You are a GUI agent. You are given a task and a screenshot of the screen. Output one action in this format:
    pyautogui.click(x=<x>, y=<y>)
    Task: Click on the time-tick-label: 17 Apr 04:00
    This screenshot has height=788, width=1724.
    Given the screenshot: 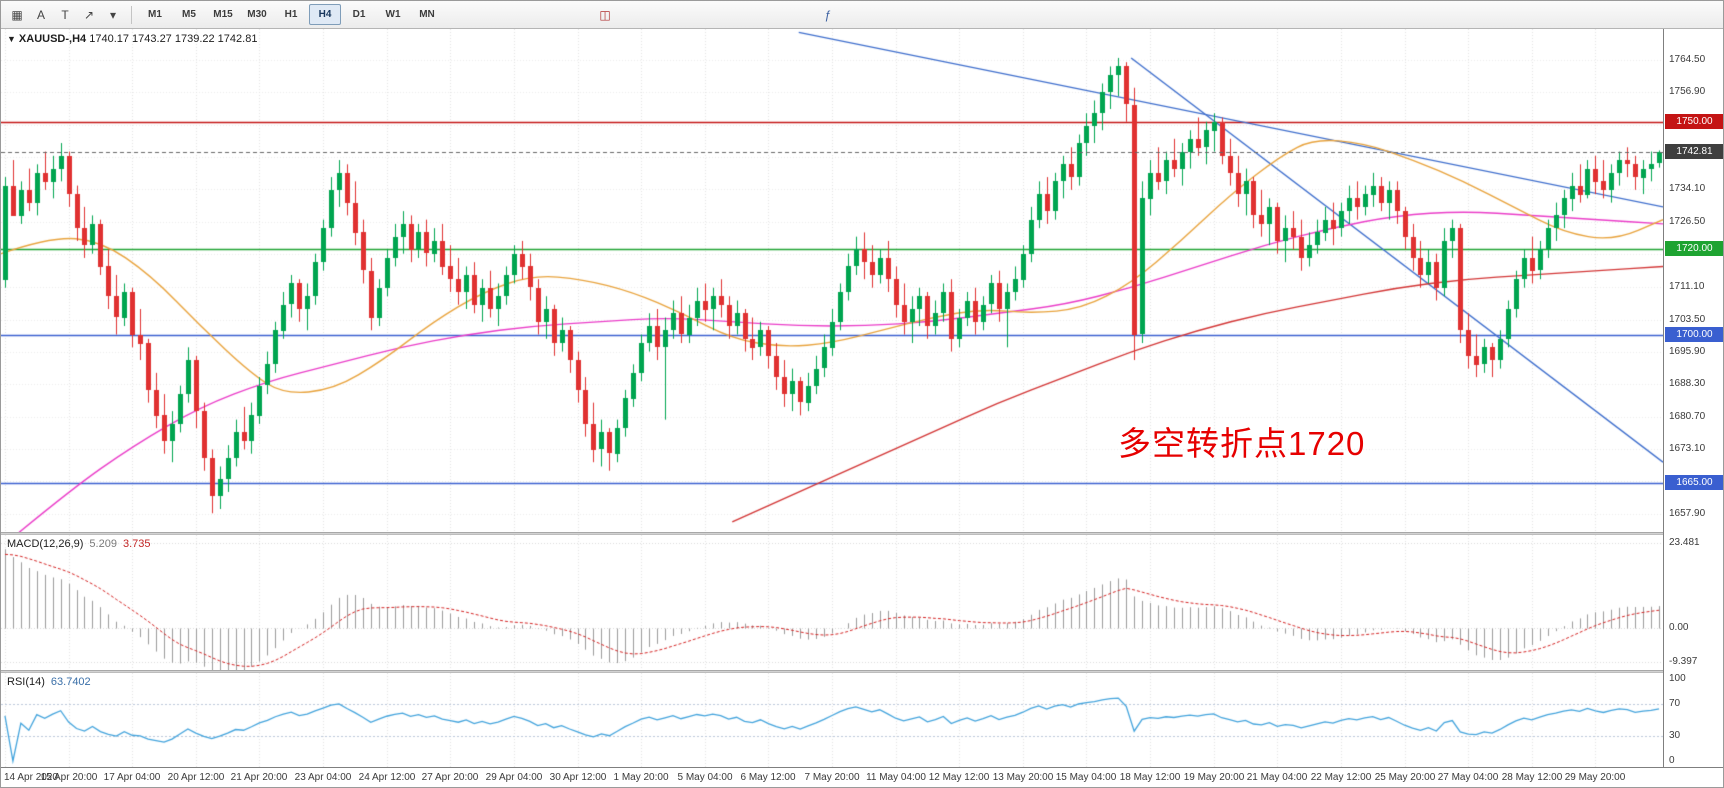 What is the action you would take?
    pyautogui.click(x=132, y=777)
    